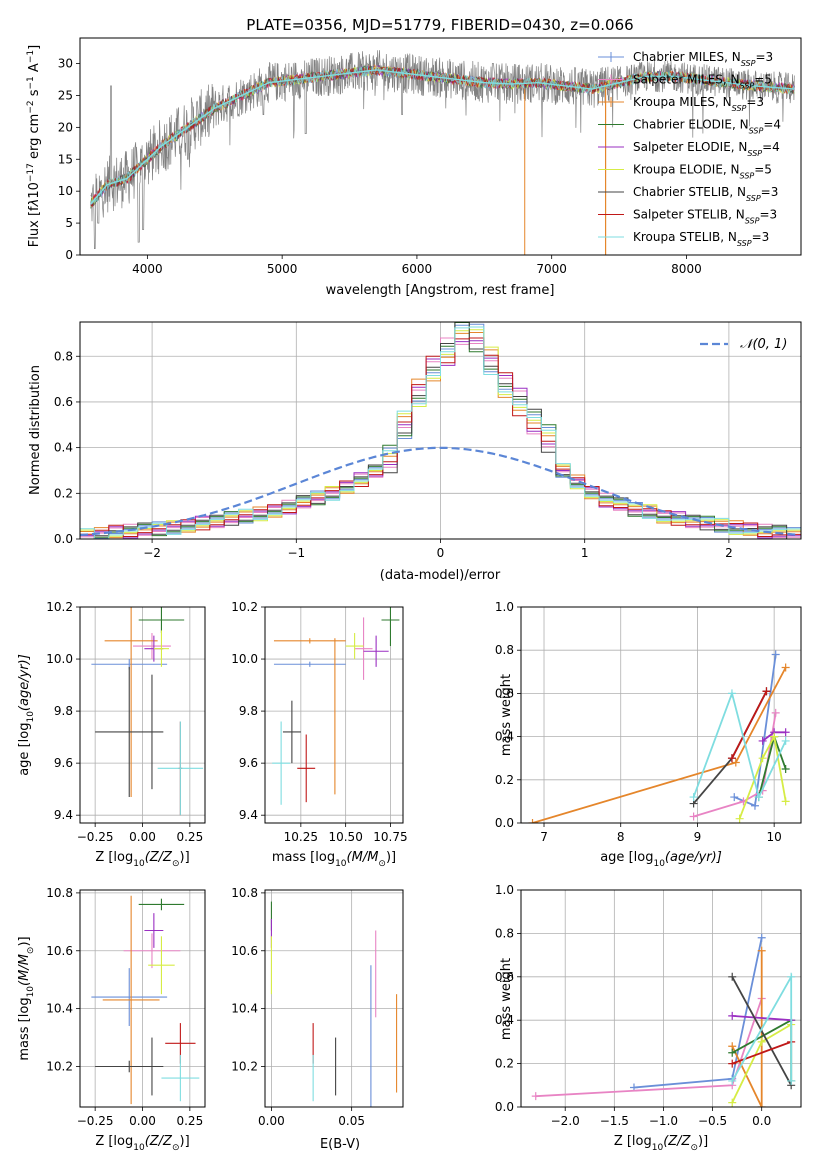  Describe the element at coordinates (334, 1004) in the screenshot. I see `mass-vs-ebv-plot` at that location.